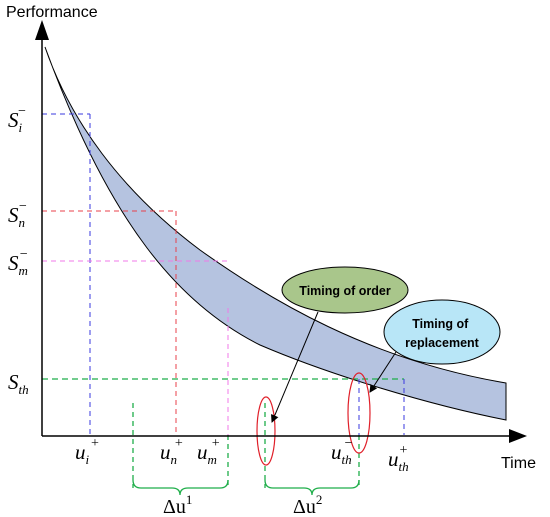 The width and height of the screenshot is (550, 517). I want to click on x-label-un: un+, so click(171, 451).